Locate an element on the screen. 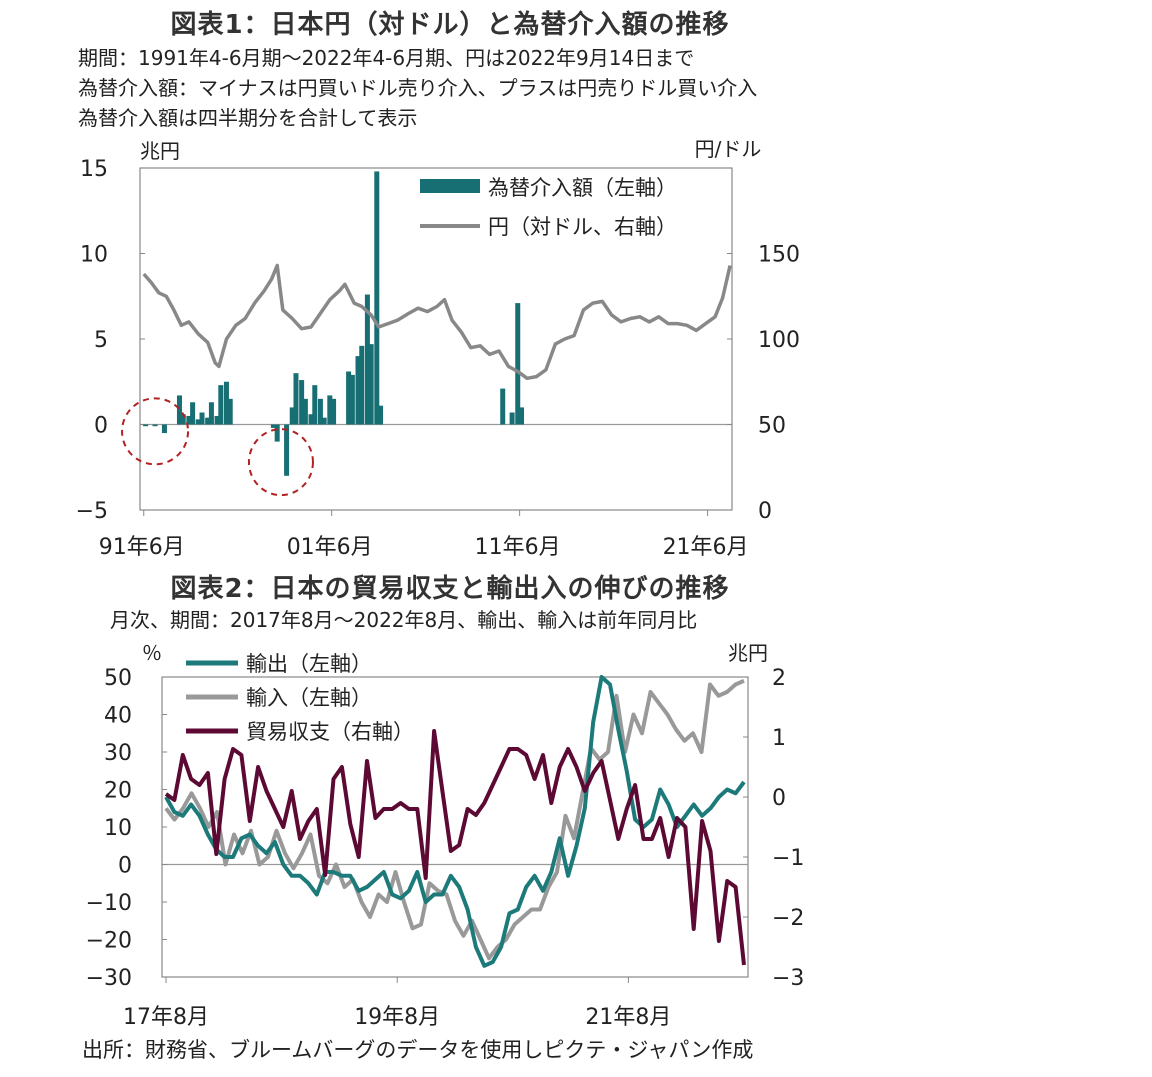 The height and width of the screenshot is (1077, 1152). left-tick-label-2: −30 is located at coordinates (109, 978).